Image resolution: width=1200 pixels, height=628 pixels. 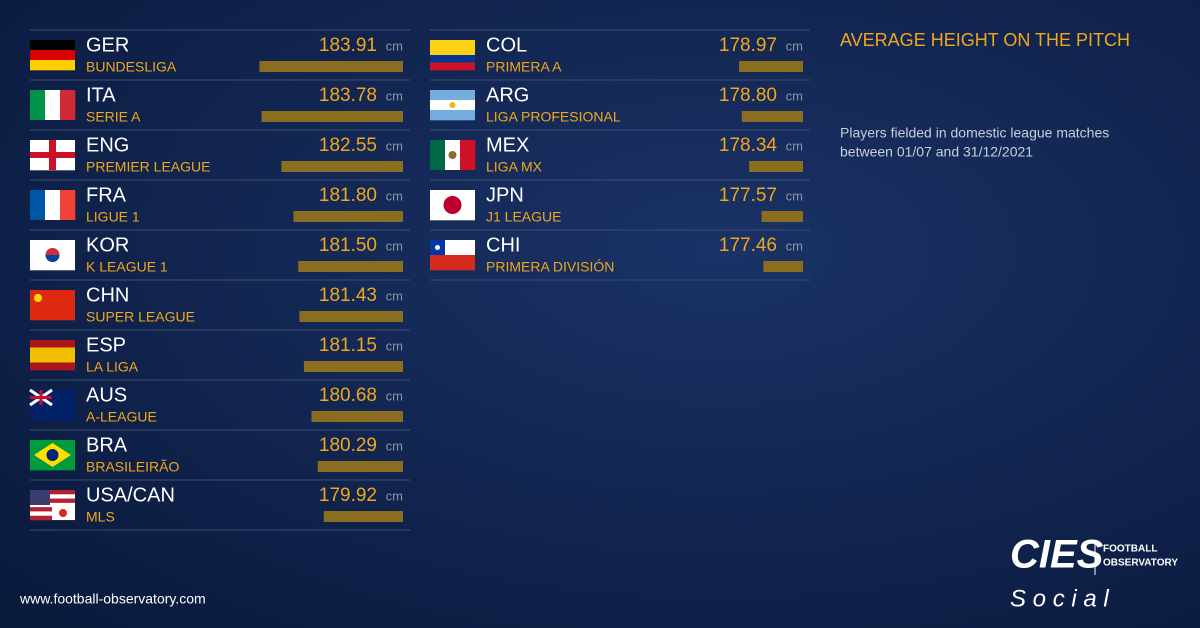 What do you see at coordinates (106, 345) in the screenshot?
I see `country-code: ESP` at bounding box center [106, 345].